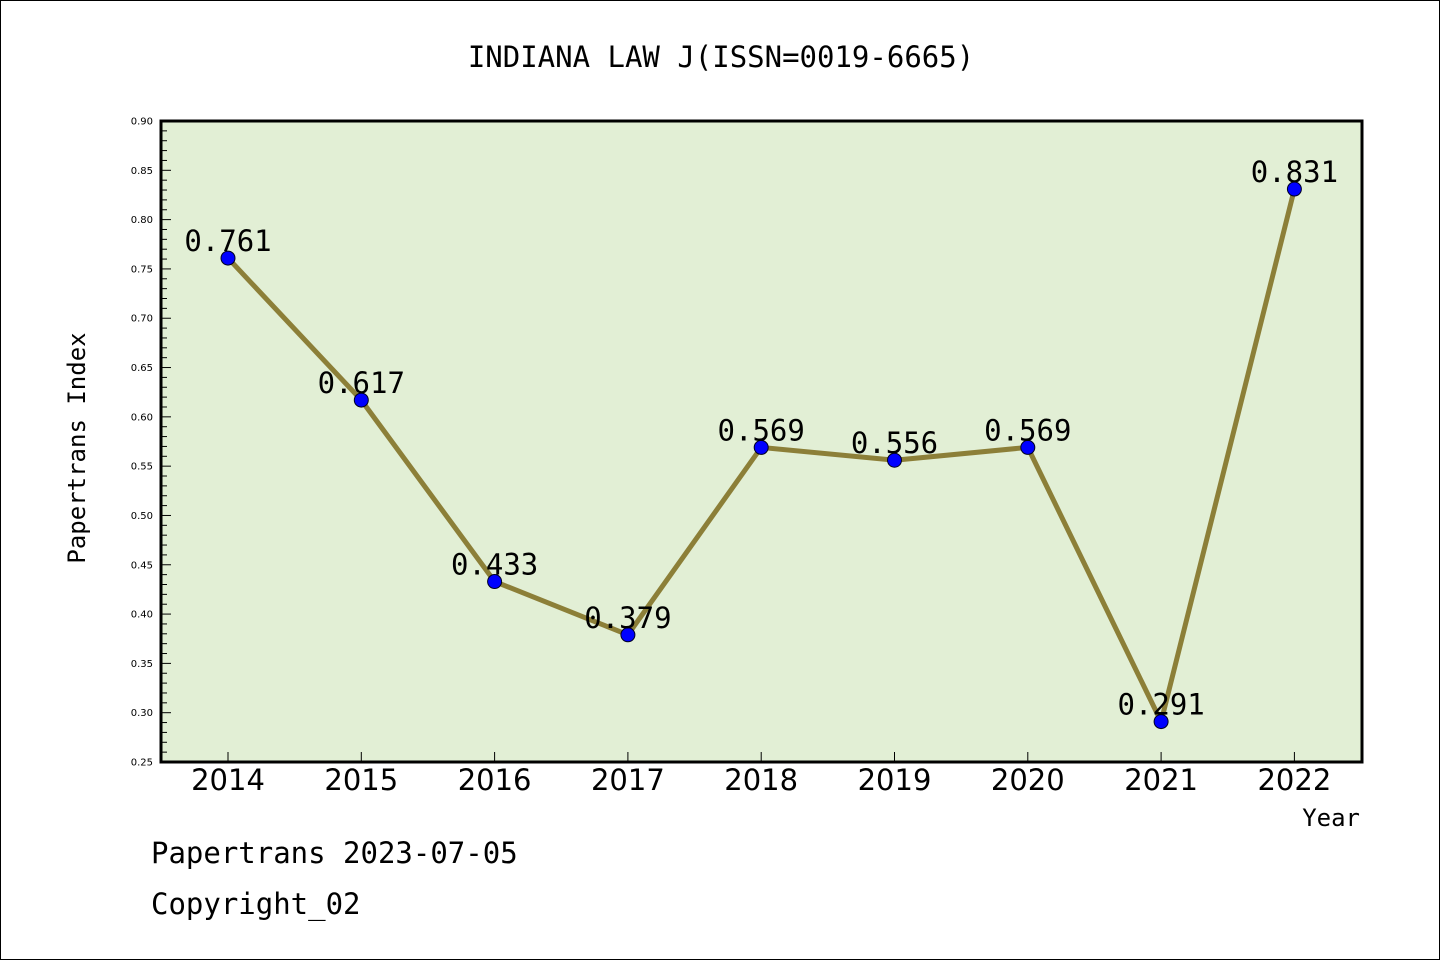 This screenshot has width=1440, height=961. Describe the element at coordinates (77, 447) in the screenshot. I see `y-axis-label: Papertrans Index` at that location.